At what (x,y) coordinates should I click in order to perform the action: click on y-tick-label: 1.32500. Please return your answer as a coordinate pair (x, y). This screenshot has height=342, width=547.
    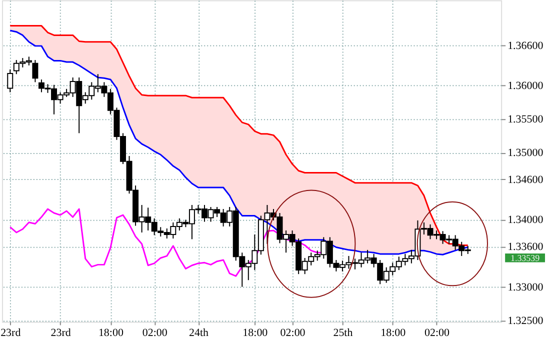
    Looking at the image, I should click on (526, 320).